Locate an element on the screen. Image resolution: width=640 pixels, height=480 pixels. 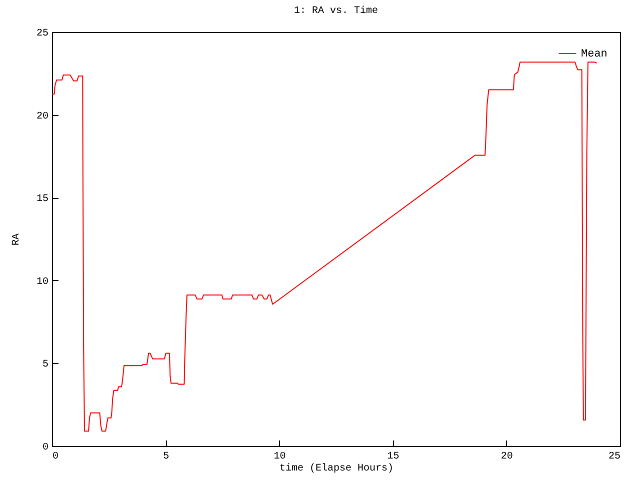
legend-label: Mean is located at coordinates (594, 54).